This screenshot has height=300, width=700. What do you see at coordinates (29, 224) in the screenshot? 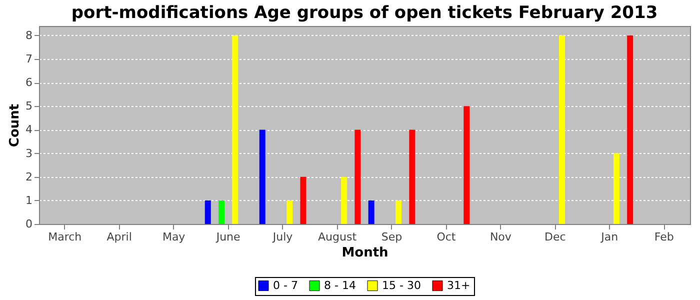
I see `y-tick-label: 0` at bounding box center [29, 224].